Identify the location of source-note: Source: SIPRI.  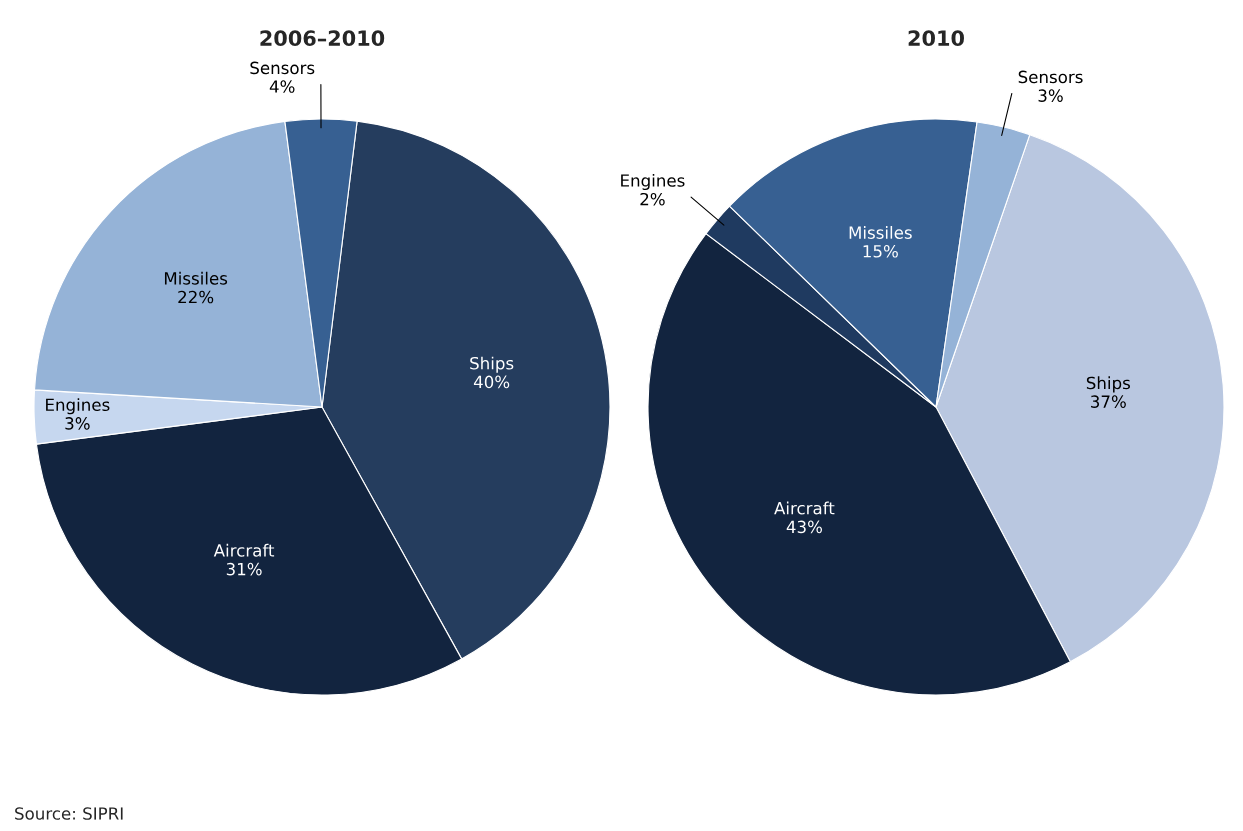
(69, 813).